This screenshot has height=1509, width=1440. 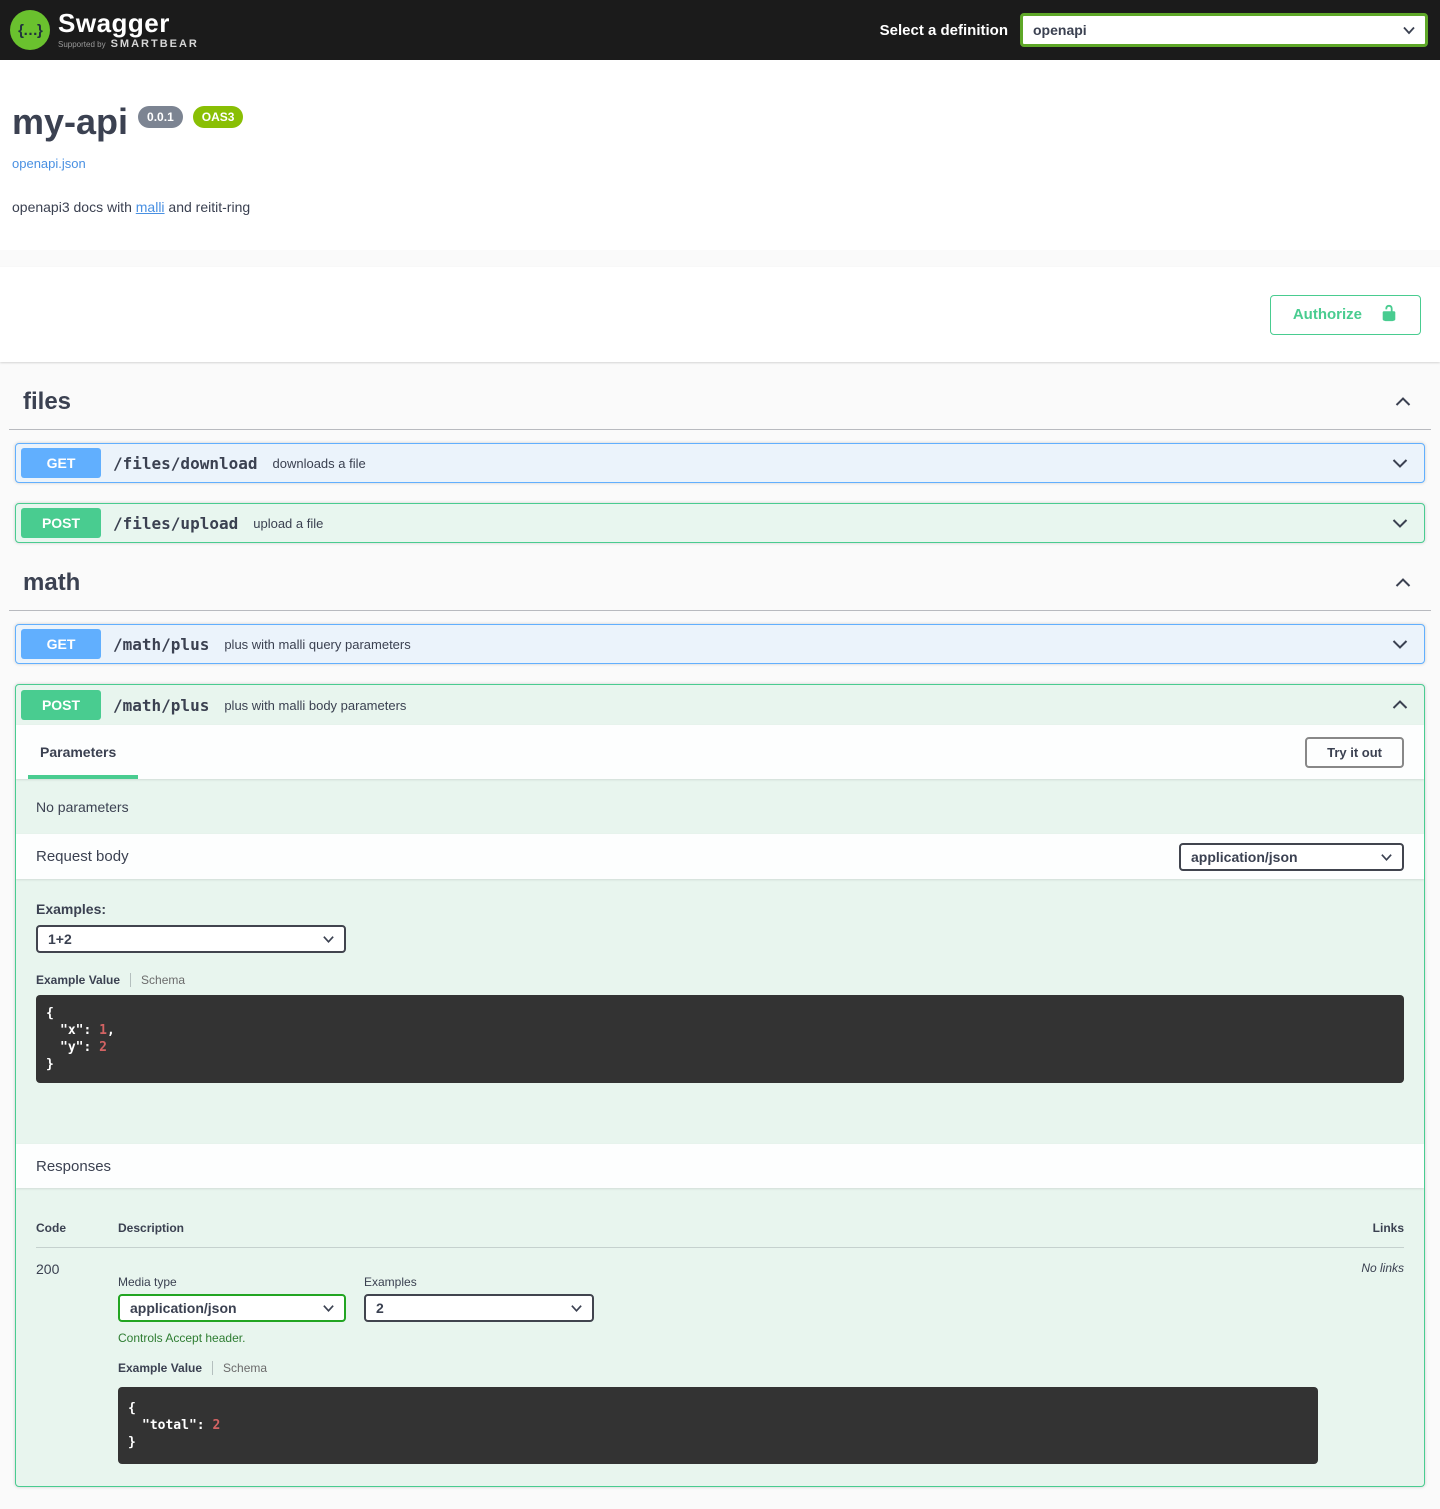 I want to click on code-column-header: Code, so click(x=51, y=1228).